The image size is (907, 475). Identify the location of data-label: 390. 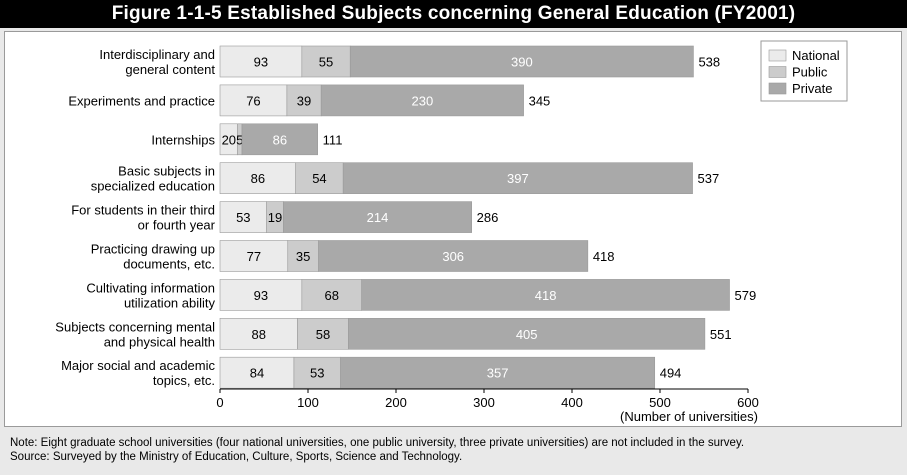
(522, 62).